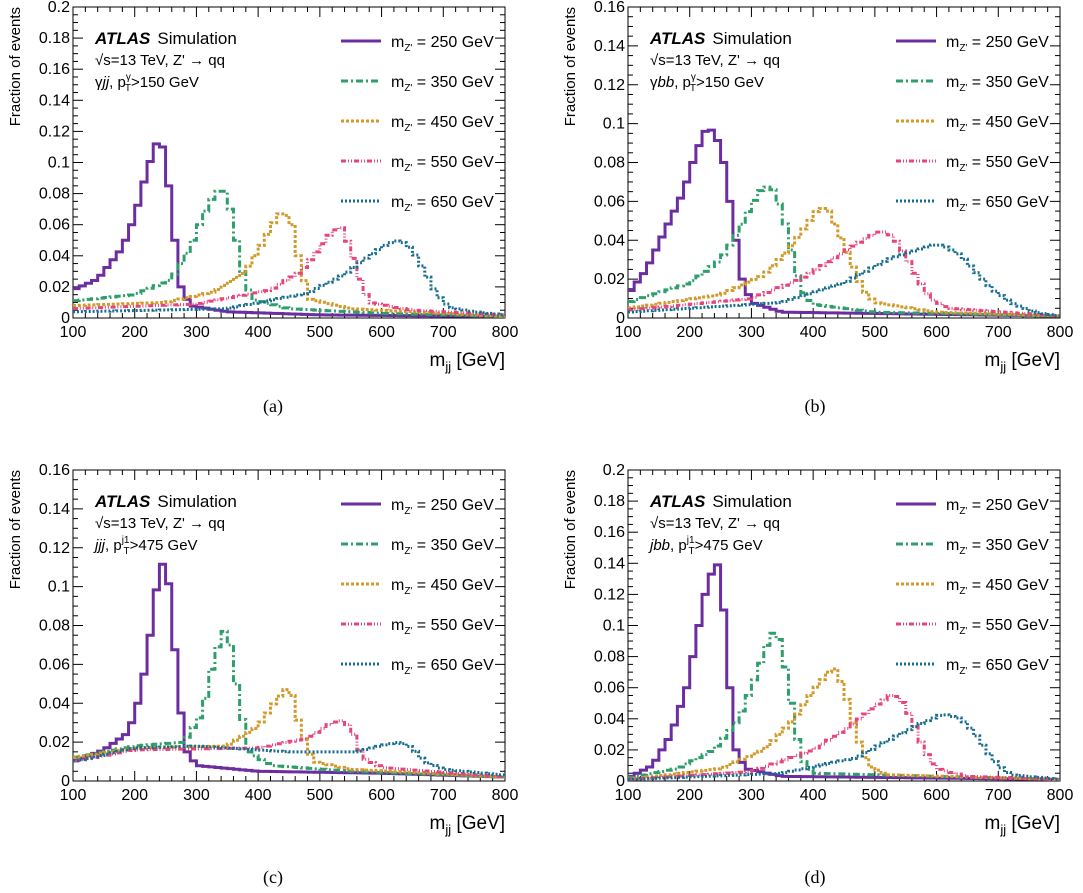 This screenshot has width=1083, height=893. What do you see at coordinates (147, 83) in the screenshot?
I see `selection-label: γjj, pγ T>150 GeV` at bounding box center [147, 83].